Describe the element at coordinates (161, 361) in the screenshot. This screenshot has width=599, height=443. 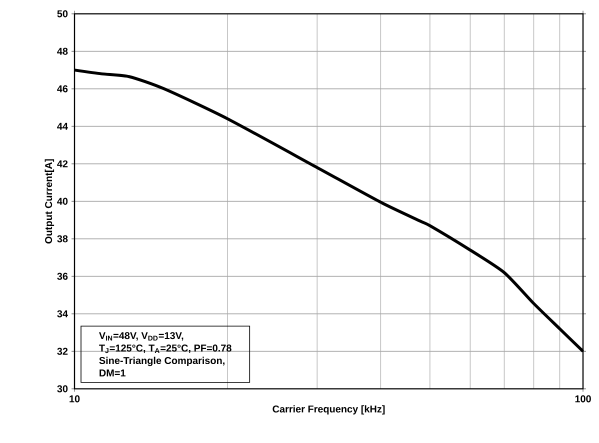
I see `annotation: Sine-Triangle Comparison,` at that location.